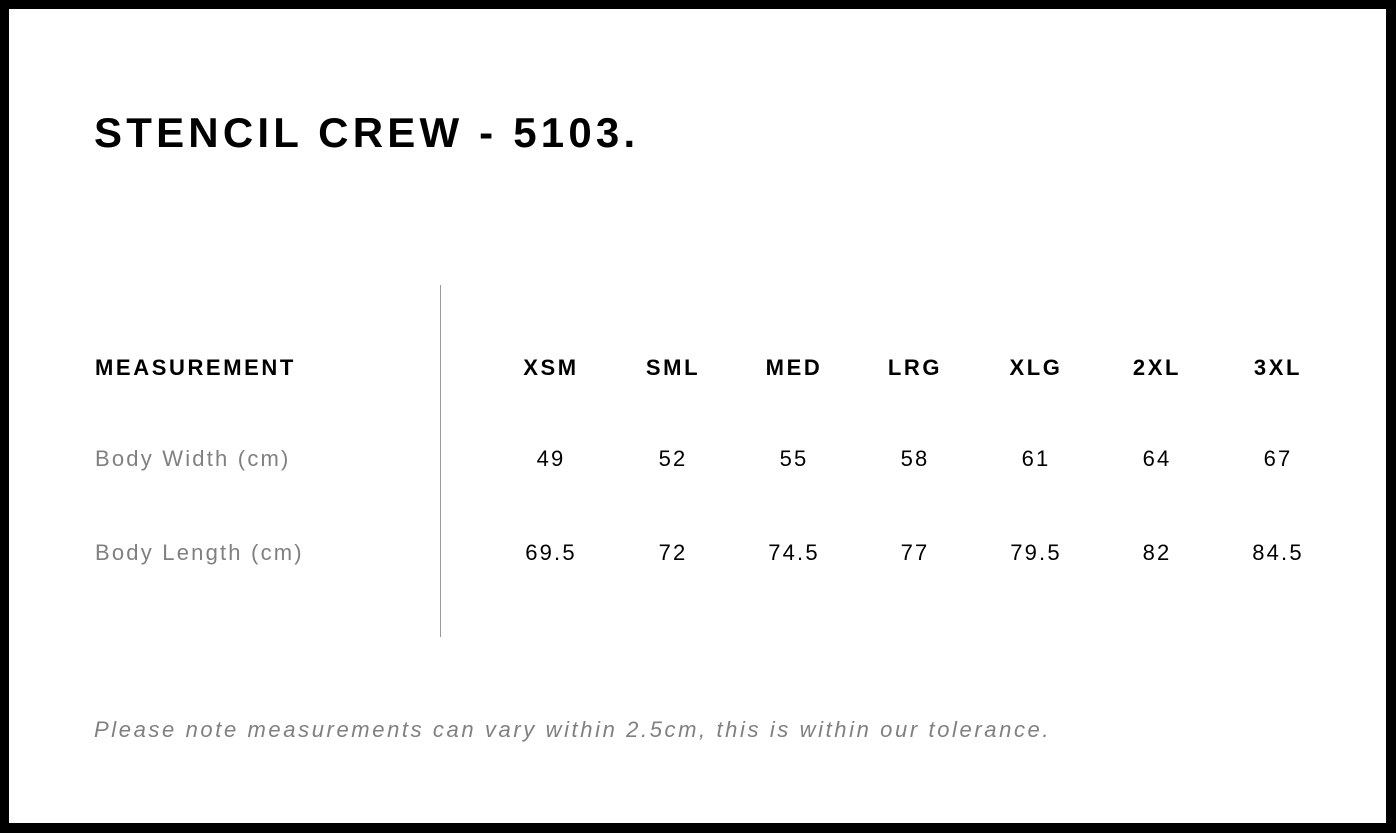 The image size is (1396, 833). I want to click on table-cell: 77, so click(915, 552).